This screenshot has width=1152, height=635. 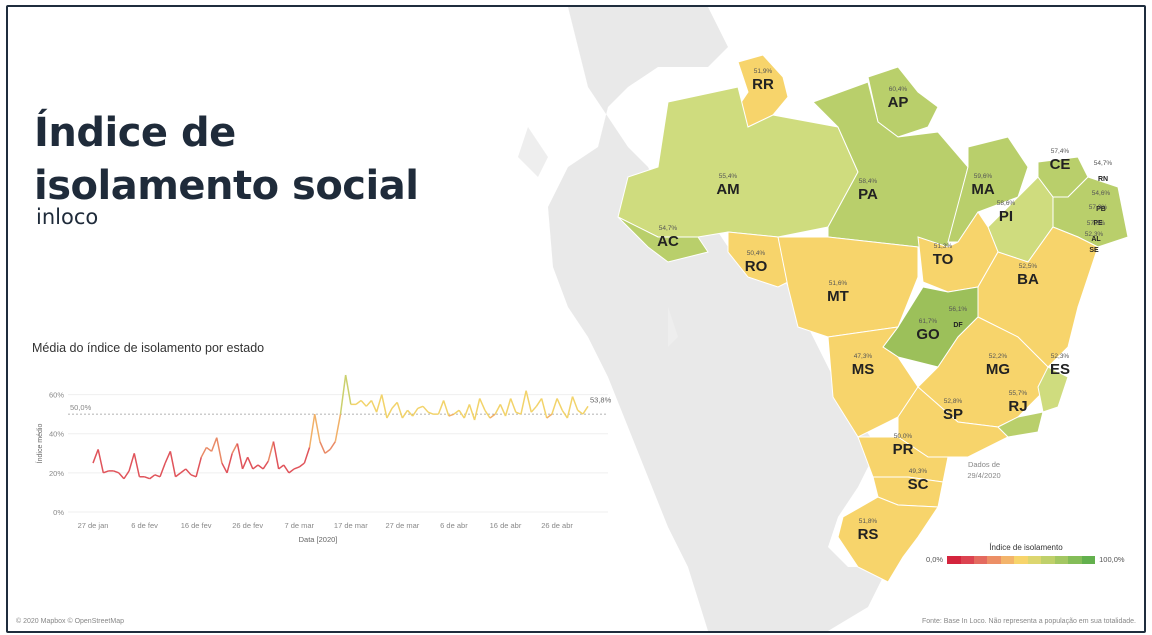 I want to click on state-value-ce: 57,4%, so click(x=1060, y=151).